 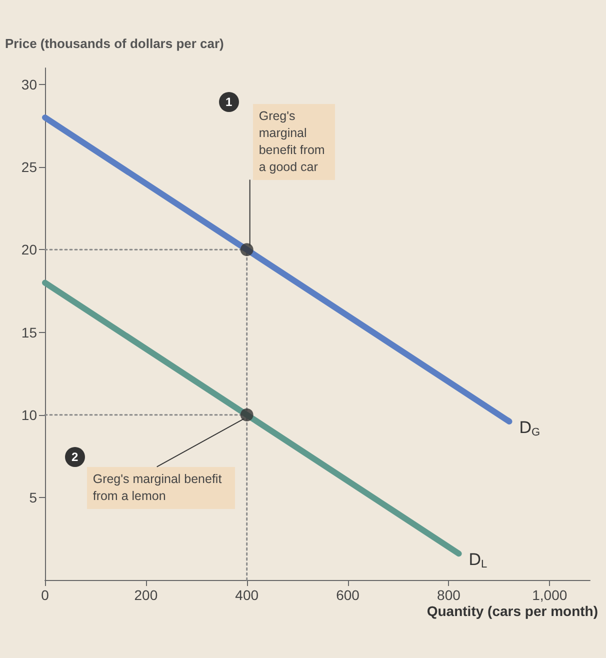 What do you see at coordinates (29, 84) in the screenshot?
I see `y-tick-label: 30` at bounding box center [29, 84].